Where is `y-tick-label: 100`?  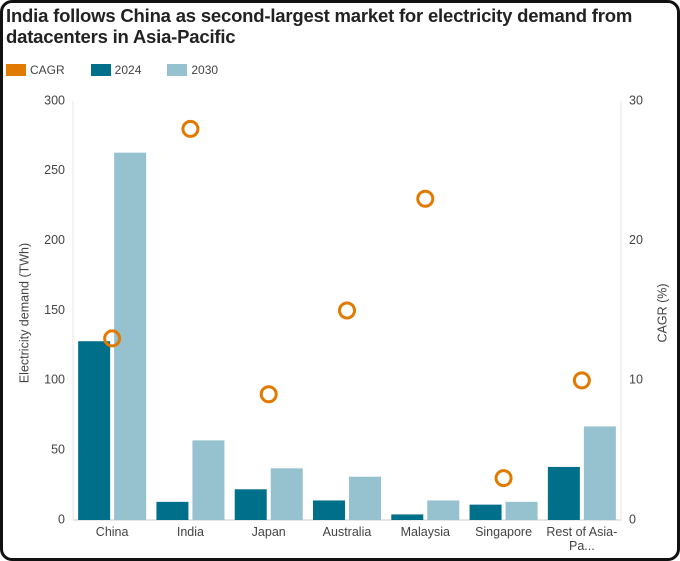
y-tick-label: 100 is located at coordinates (54, 380).